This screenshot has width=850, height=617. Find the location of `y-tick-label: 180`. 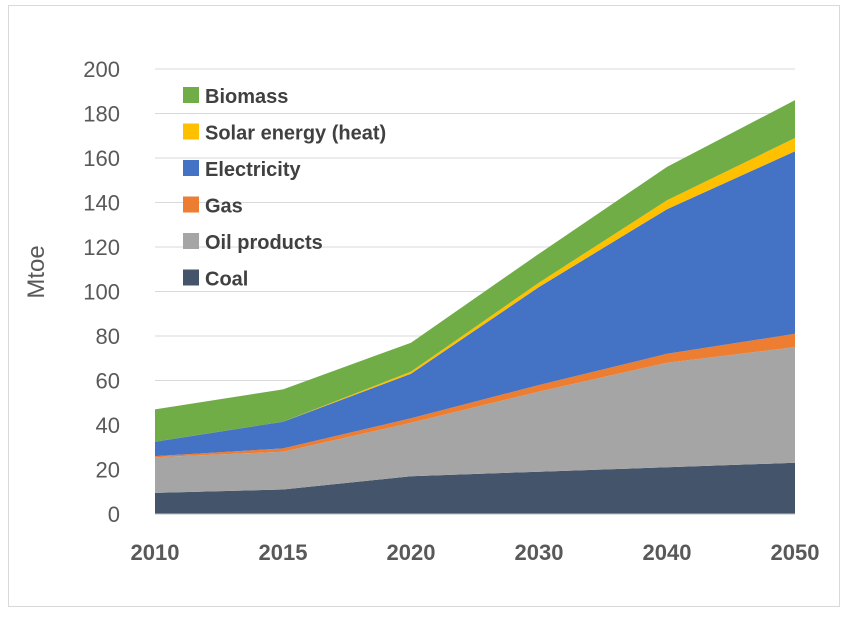

y-tick-label: 180 is located at coordinates (101, 114).